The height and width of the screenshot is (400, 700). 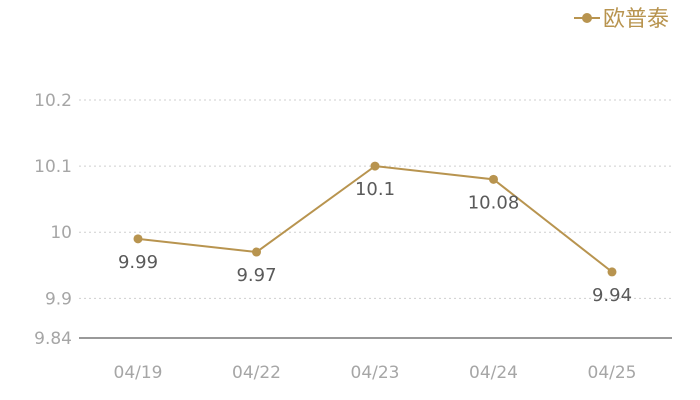 What do you see at coordinates (53, 220) in the screenshot?
I see `y-axis: 9.84 9.9 10 10.1 10.2` at bounding box center [53, 220].